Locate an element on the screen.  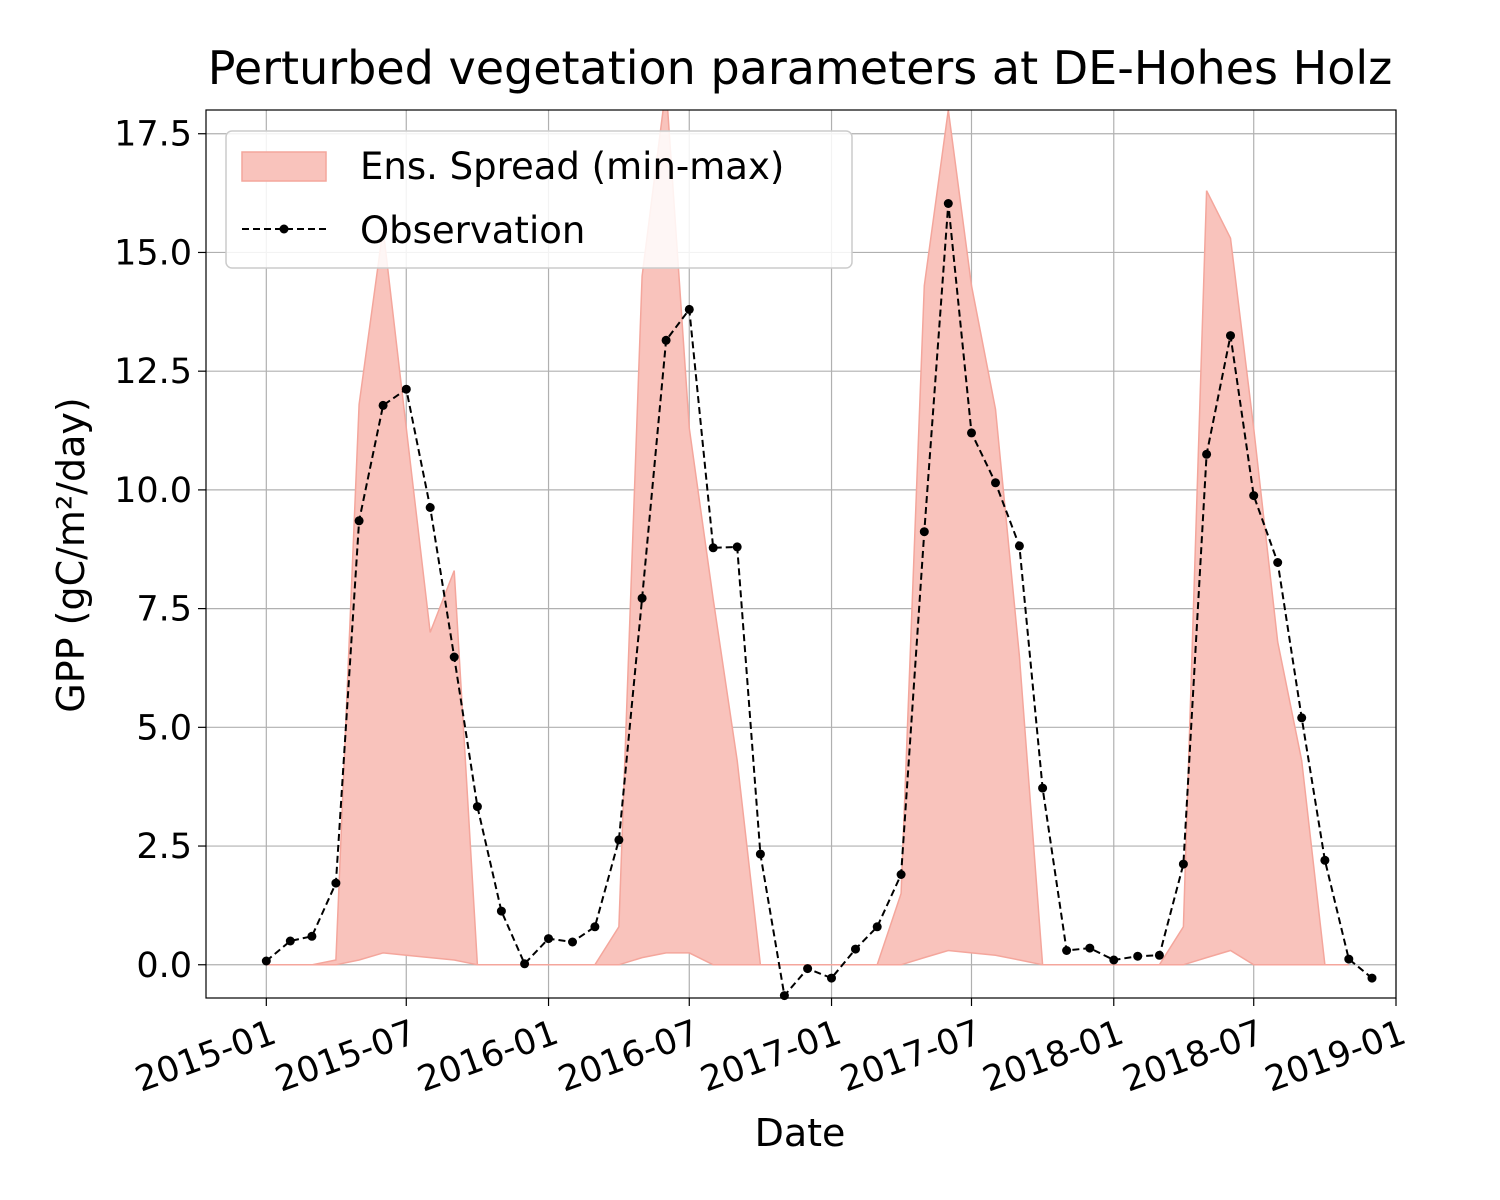
legend-label-observation: Observation is located at coordinates (472, 230).